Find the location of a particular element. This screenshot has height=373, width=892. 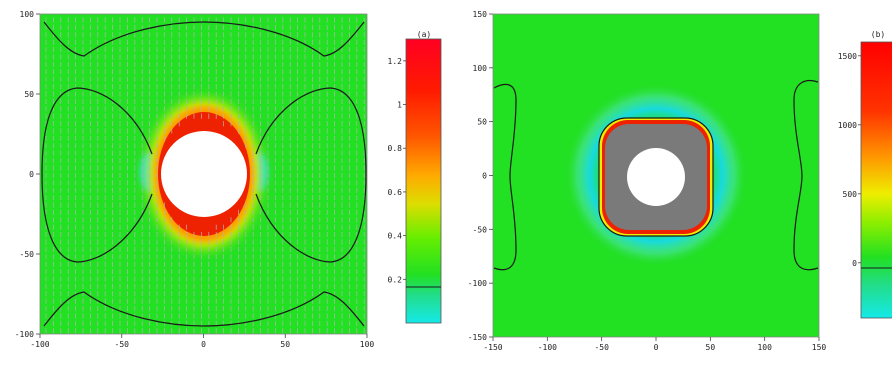

colorbar-tick-label-b: 1000 is located at coordinates (847, 125).